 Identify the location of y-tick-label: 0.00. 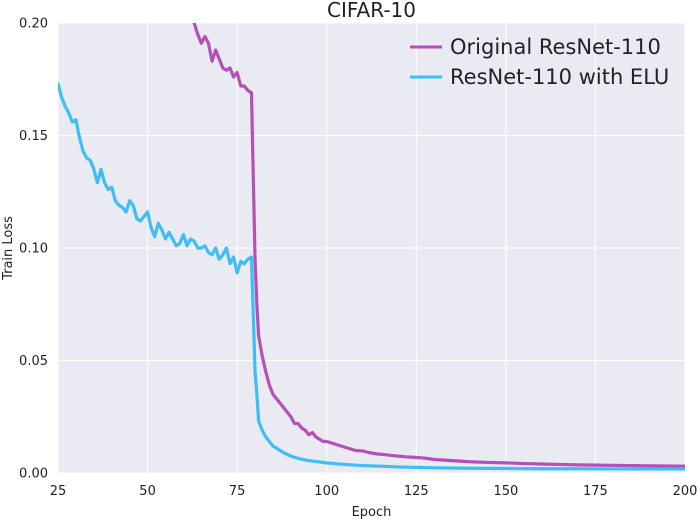
(33, 474).